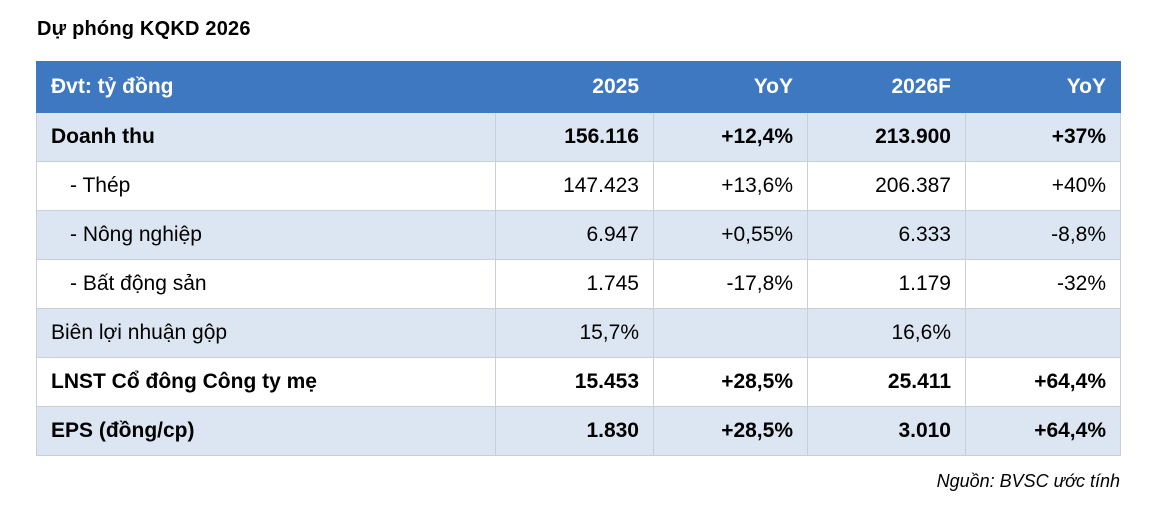 The height and width of the screenshot is (525, 1170). What do you see at coordinates (574, 137) in the screenshot?
I see `value-2025-cell: 156.116` at bounding box center [574, 137].